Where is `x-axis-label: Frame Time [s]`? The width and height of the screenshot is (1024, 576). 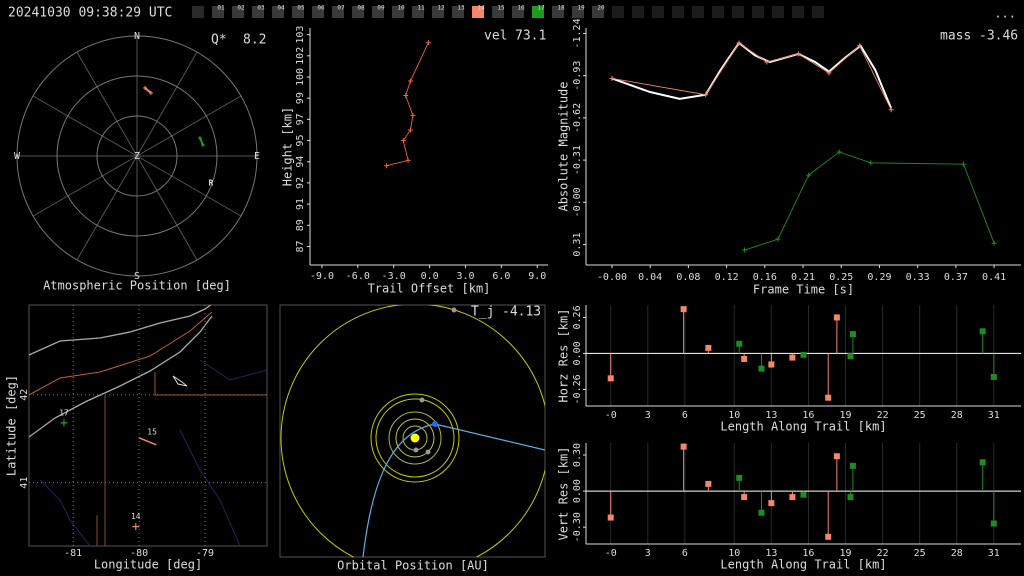
x-axis-label: Frame Time [s] is located at coordinates (803, 290).